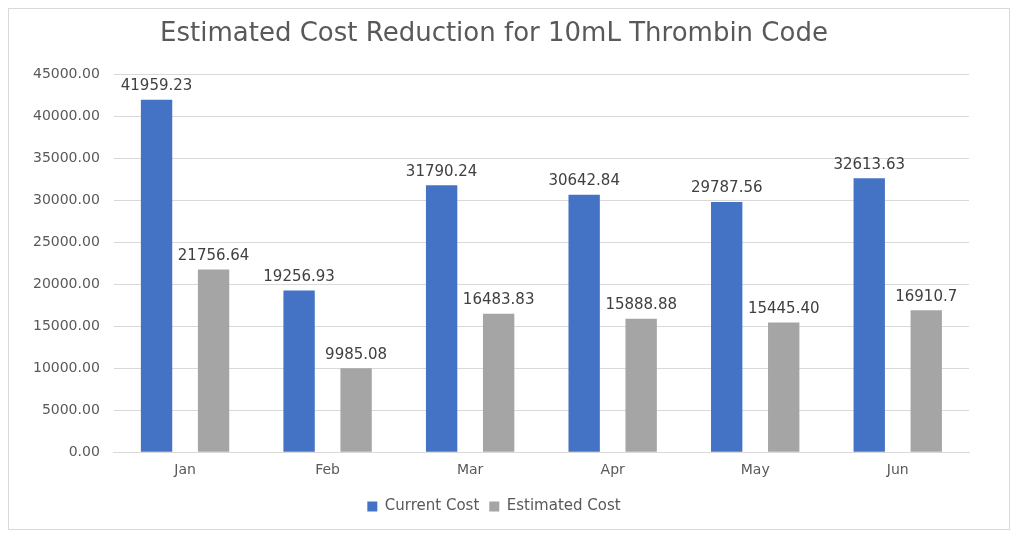 The width and height of the screenshot is (1024, 549). What do you see at coordinates (66, 366) in the screenshot?
I see `y-tick-label: 10000.00` at bounding box center [66, 366].